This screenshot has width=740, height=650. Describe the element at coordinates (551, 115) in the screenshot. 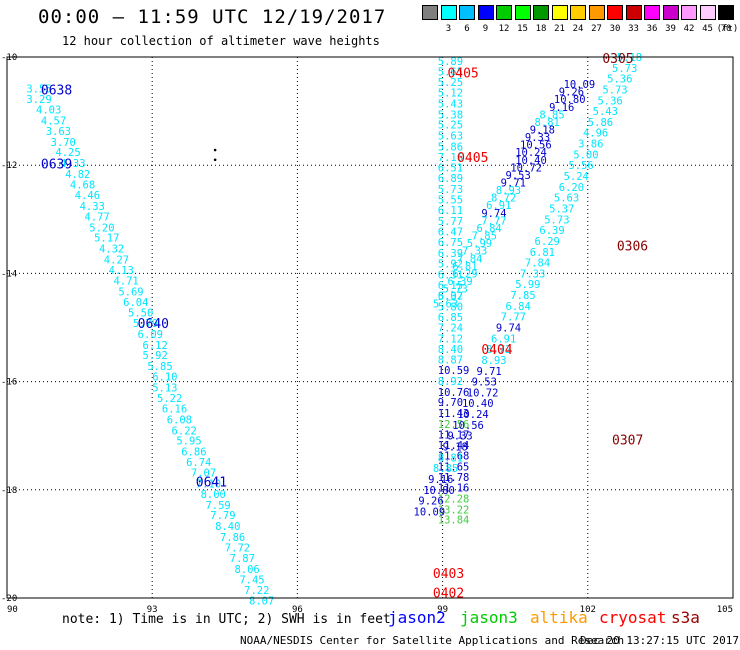

I see `wave-height-label: 8.85` at that location.